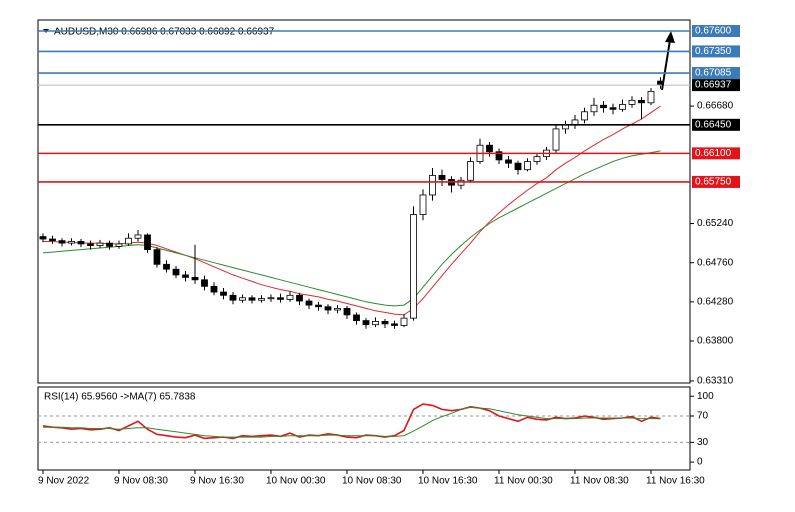 The width and height of the screenshot is (795, 512). I want to click on arrow-head, so click(670, 37).